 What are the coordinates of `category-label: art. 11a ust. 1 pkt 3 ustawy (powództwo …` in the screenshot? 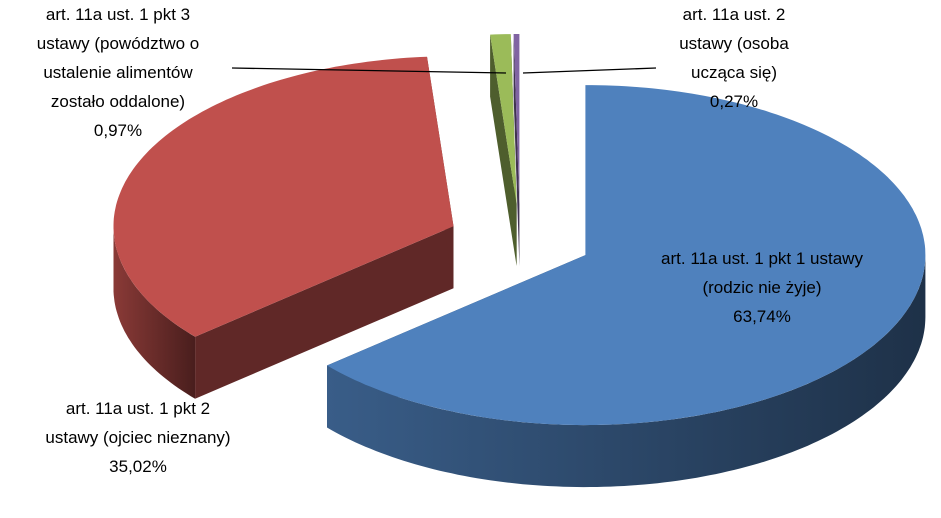 It's located at (118, 58).